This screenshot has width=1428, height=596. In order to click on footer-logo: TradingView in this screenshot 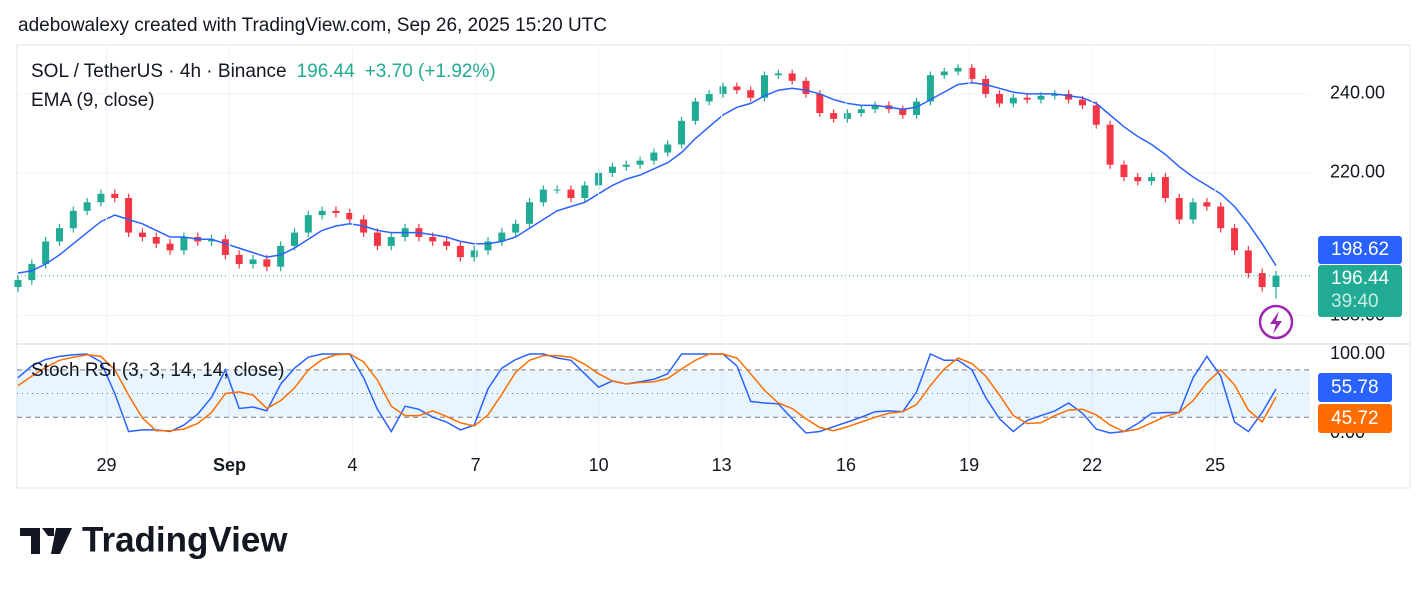, I will do `click(154, 539)`.